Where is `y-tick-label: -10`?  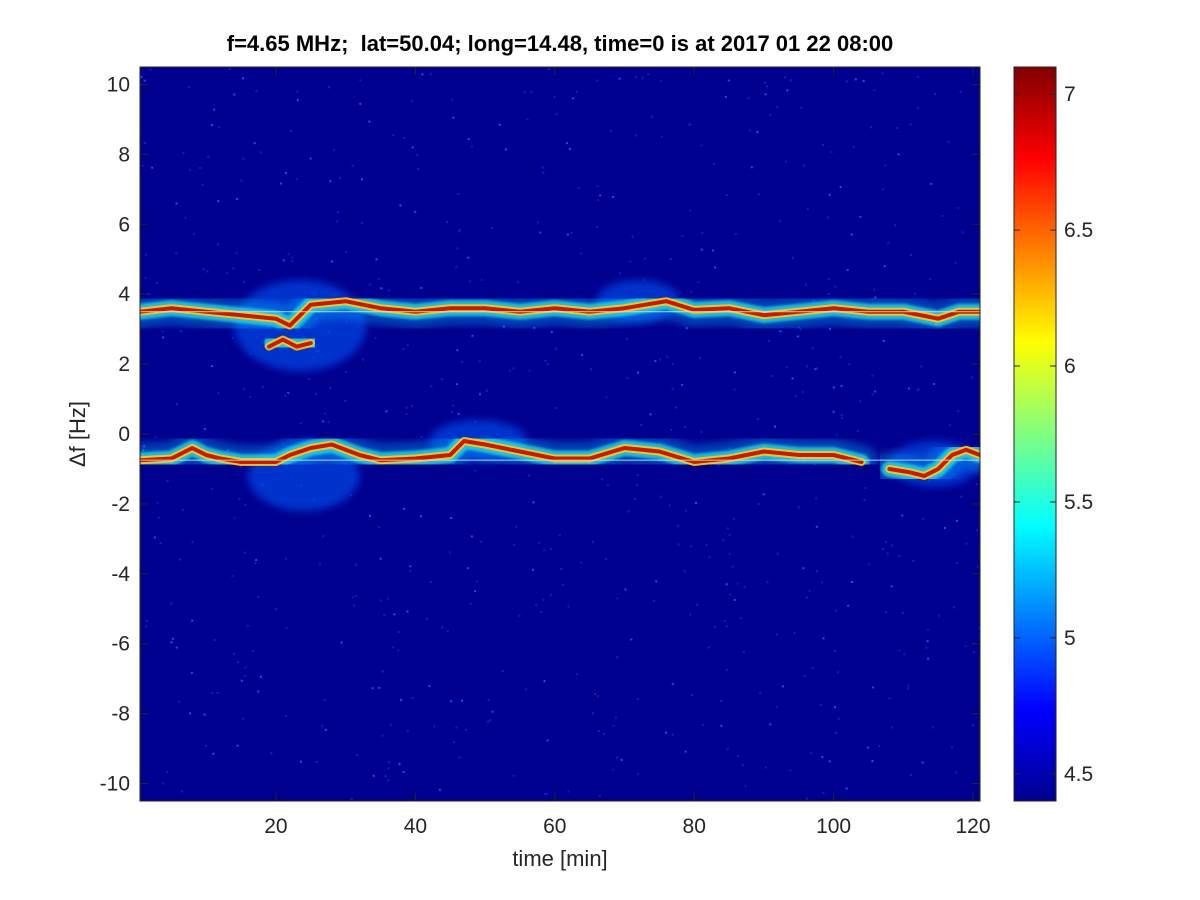 y-tick-label: -10 is located at coordinates (115, 784).